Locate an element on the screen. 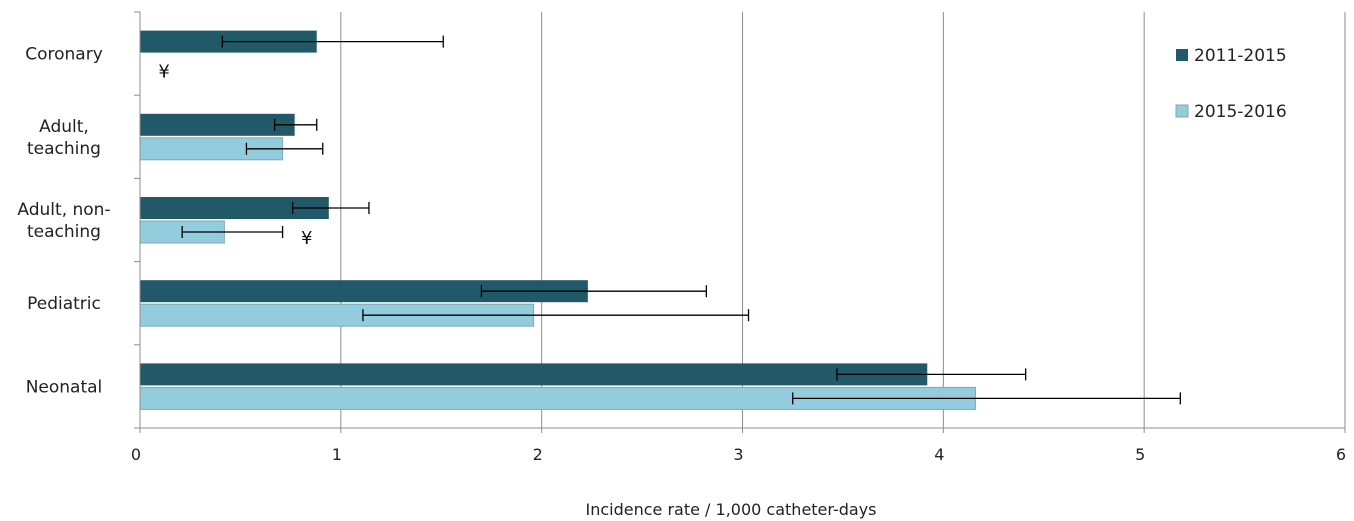  y-category-label-line: Pediatric is located at coordinates (64, 304).